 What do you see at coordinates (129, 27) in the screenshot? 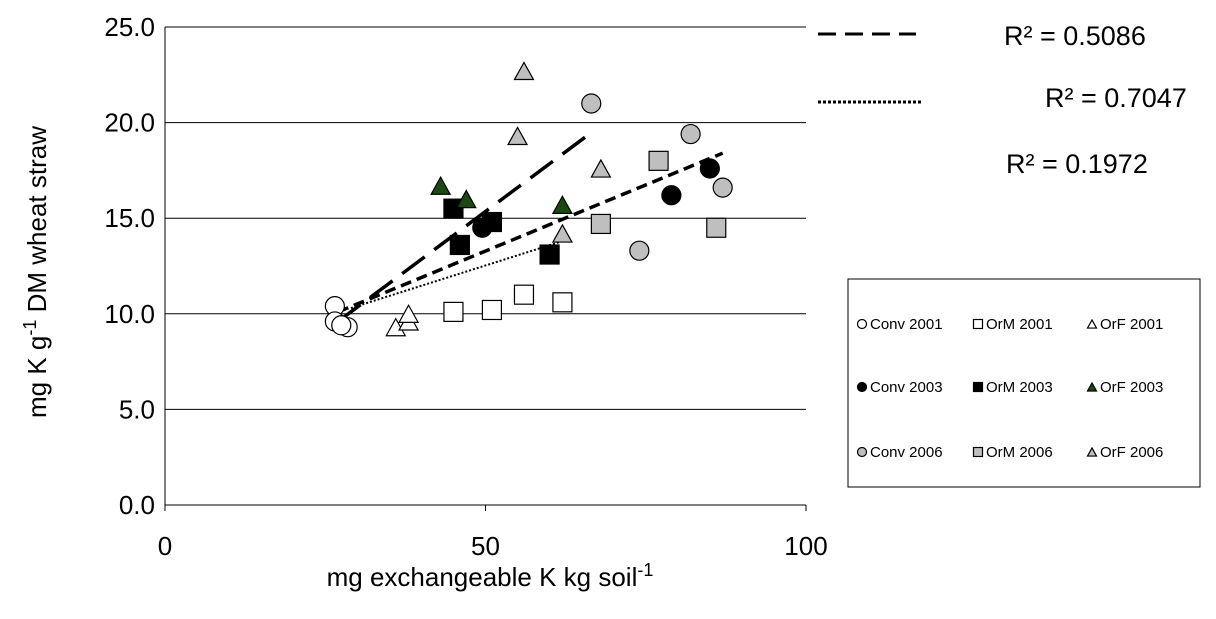
I see `y-tick-label: 25.0` at bounding box center [129, 27].